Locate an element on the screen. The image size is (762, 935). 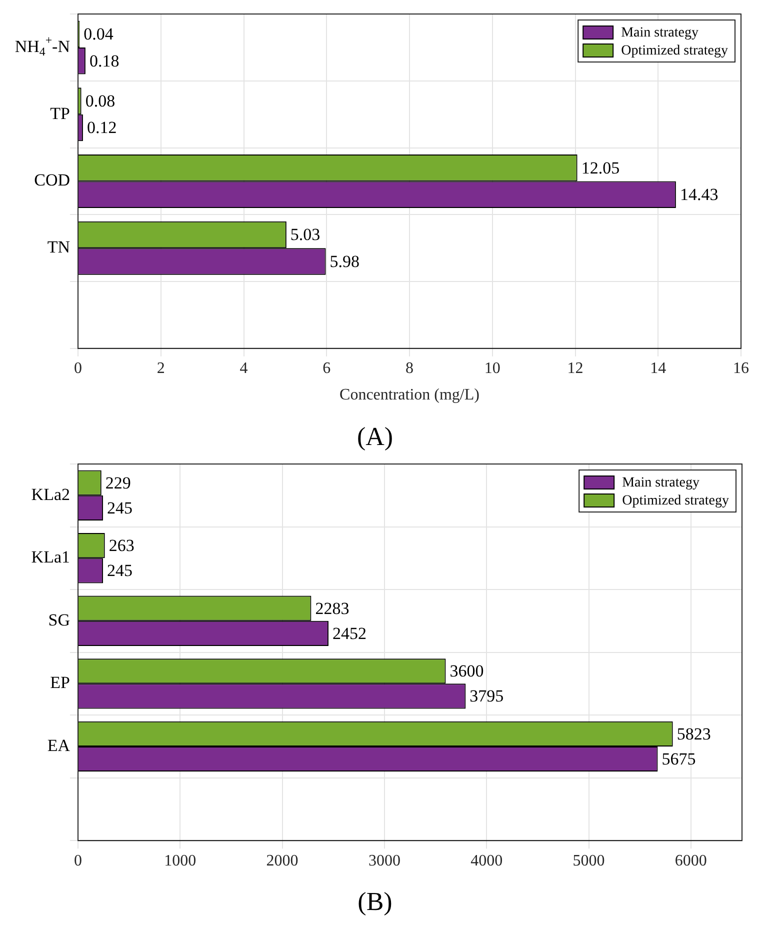
x-tick-label: 8 is located at coordinates (410, 369).